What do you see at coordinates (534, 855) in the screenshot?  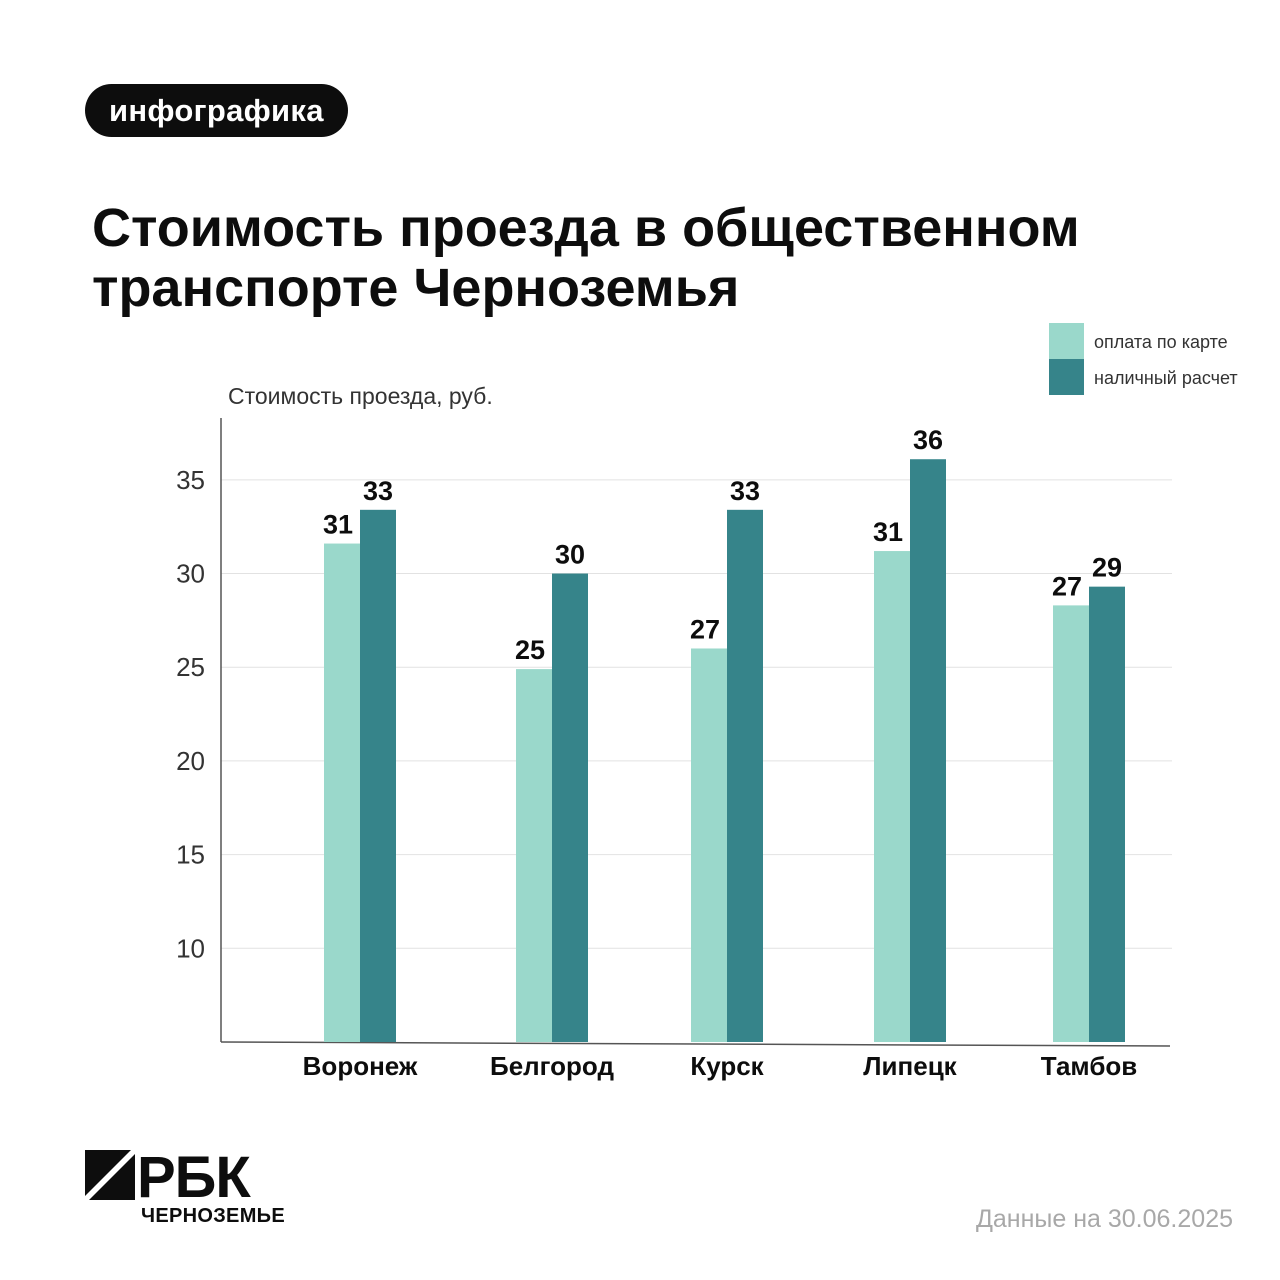 I see `bar-Белгород-card` at bounding box center [534, 855].